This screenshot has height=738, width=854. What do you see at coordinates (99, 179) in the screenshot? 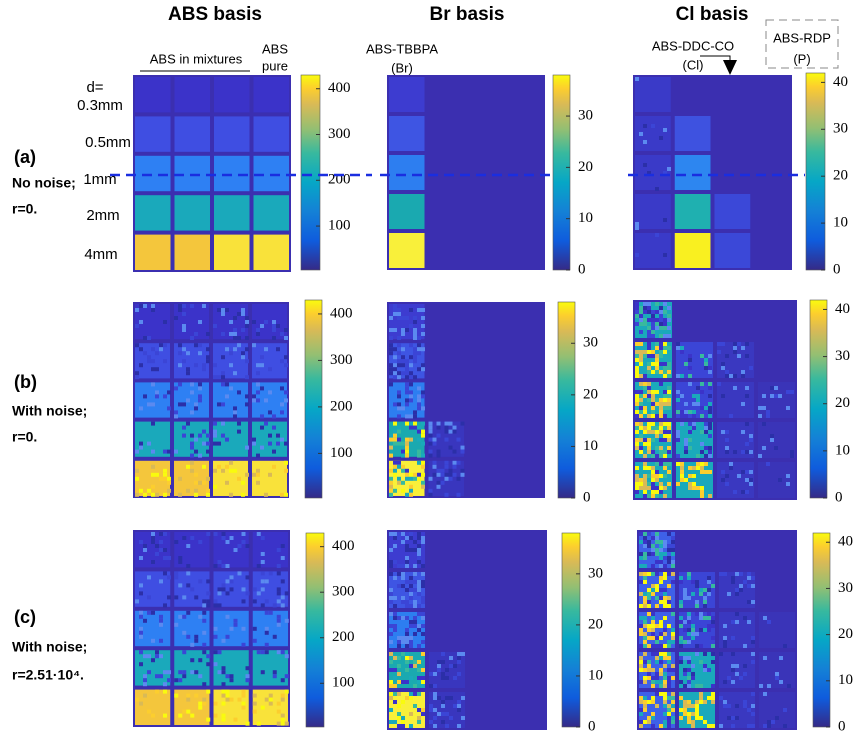
I see `thickness-value: 1mm` at bounding box center [99, 179].